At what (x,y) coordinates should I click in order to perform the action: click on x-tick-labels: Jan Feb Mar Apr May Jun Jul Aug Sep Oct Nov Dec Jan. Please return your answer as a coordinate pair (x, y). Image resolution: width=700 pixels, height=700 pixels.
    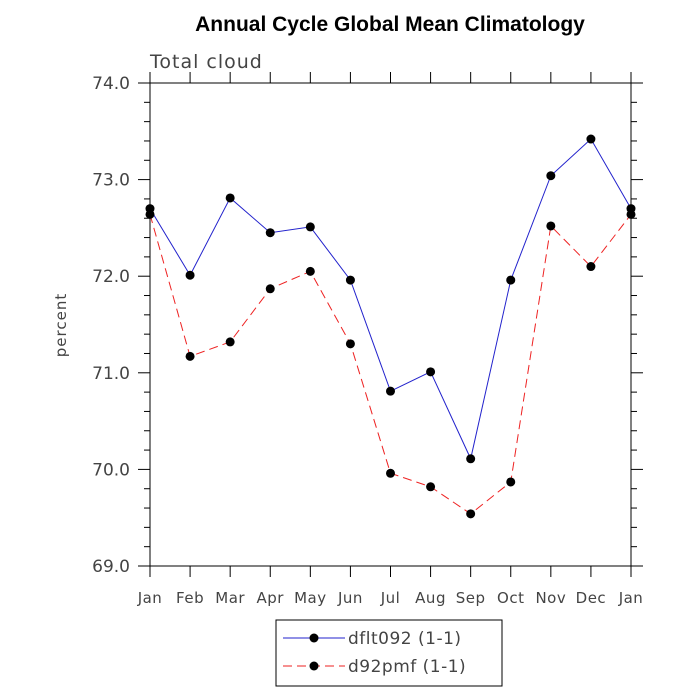
    Looking at the image, I should click on (390, 598).